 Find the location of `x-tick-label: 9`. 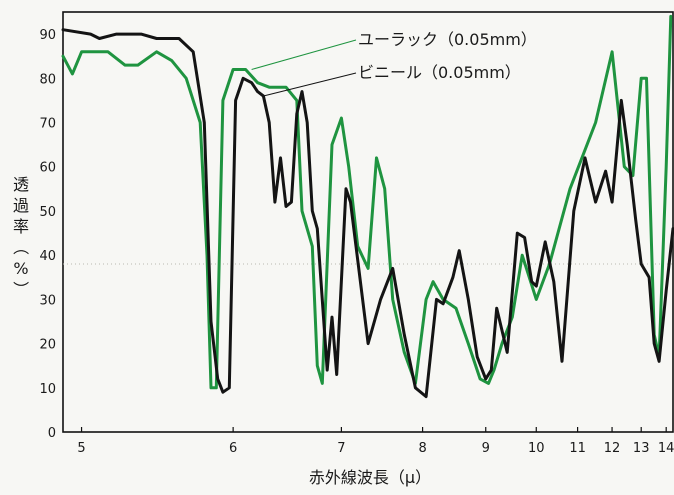

x-tick-label: 9 is located at coordinates (486, 448).